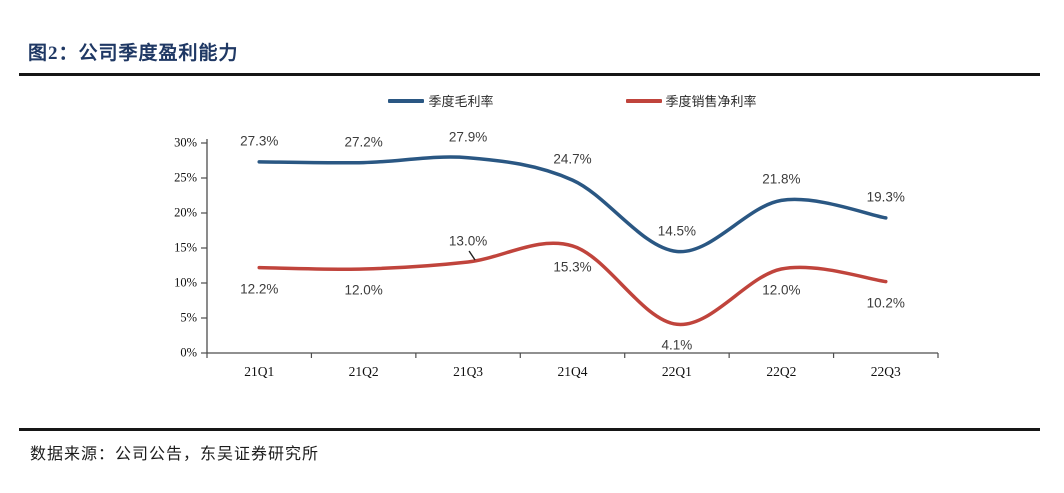 Image resolution: width=1064 pixels, height=493 pixels. Describe the element at coordinates (259, 141) in the screenshot. I see `data-point-label: 27.3%` at that location.